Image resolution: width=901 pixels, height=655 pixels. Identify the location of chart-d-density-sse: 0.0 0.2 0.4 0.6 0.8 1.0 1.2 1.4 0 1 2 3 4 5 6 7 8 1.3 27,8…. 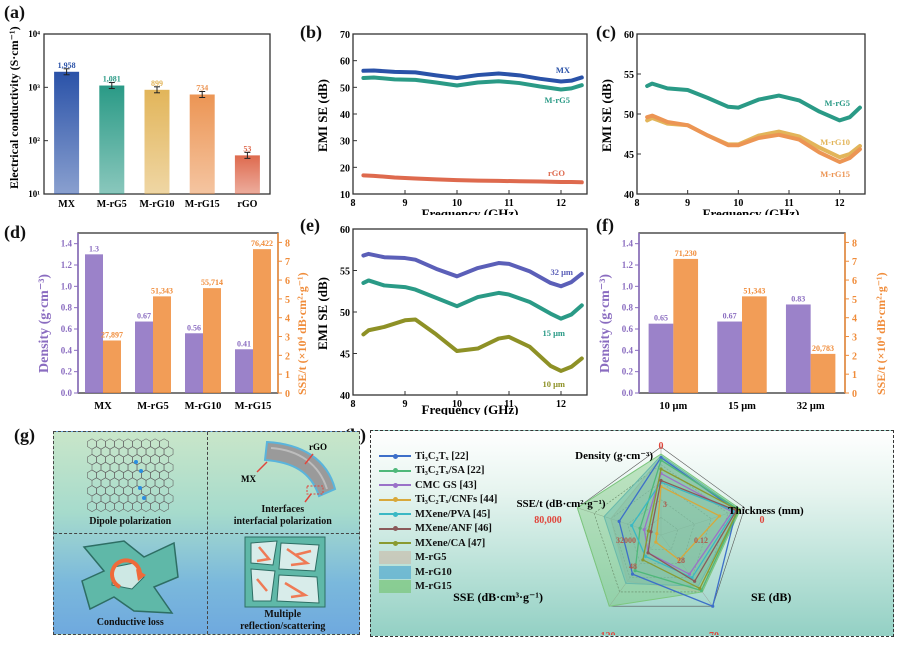
(163, 322).